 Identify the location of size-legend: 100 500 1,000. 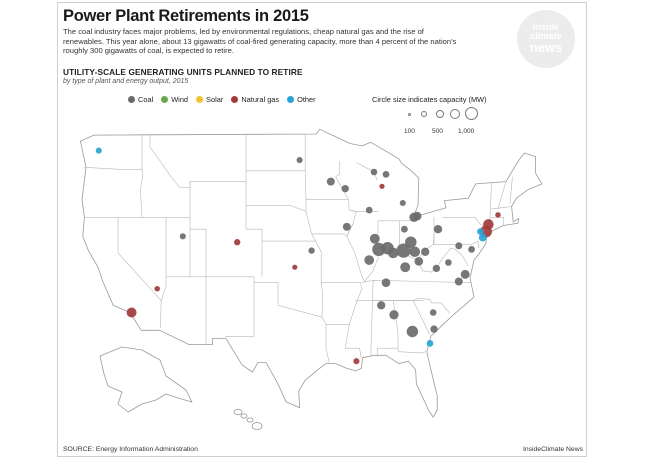
(443, 122).